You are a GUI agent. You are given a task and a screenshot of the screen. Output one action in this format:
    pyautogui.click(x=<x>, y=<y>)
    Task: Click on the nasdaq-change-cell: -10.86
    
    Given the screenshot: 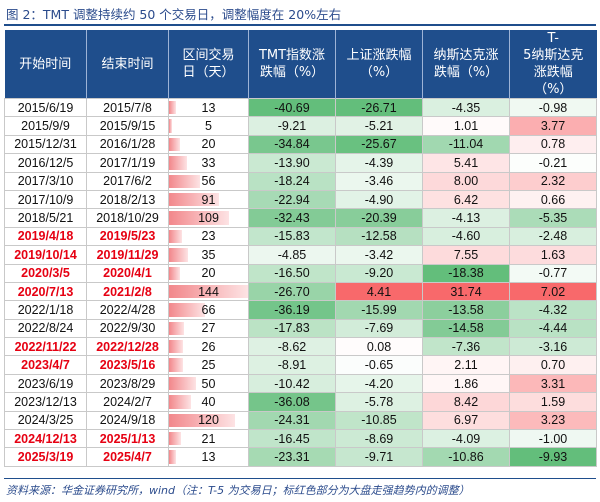 What is the action you would take?
    pyautogui.click(x=466, y=457)
    